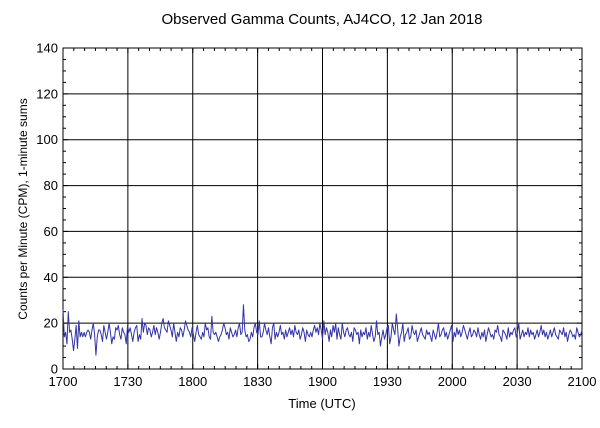  I want to click on x-tick-label: 1930, so click(387, 381).